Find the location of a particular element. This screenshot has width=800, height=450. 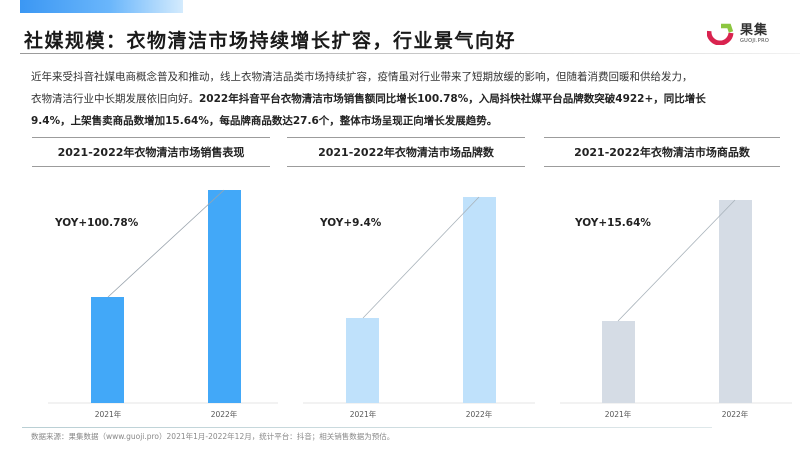

page-title: 社媒规模：衣物清洁市场持续增长扩容，行业景气向好 is located at coordinates (270, 41).